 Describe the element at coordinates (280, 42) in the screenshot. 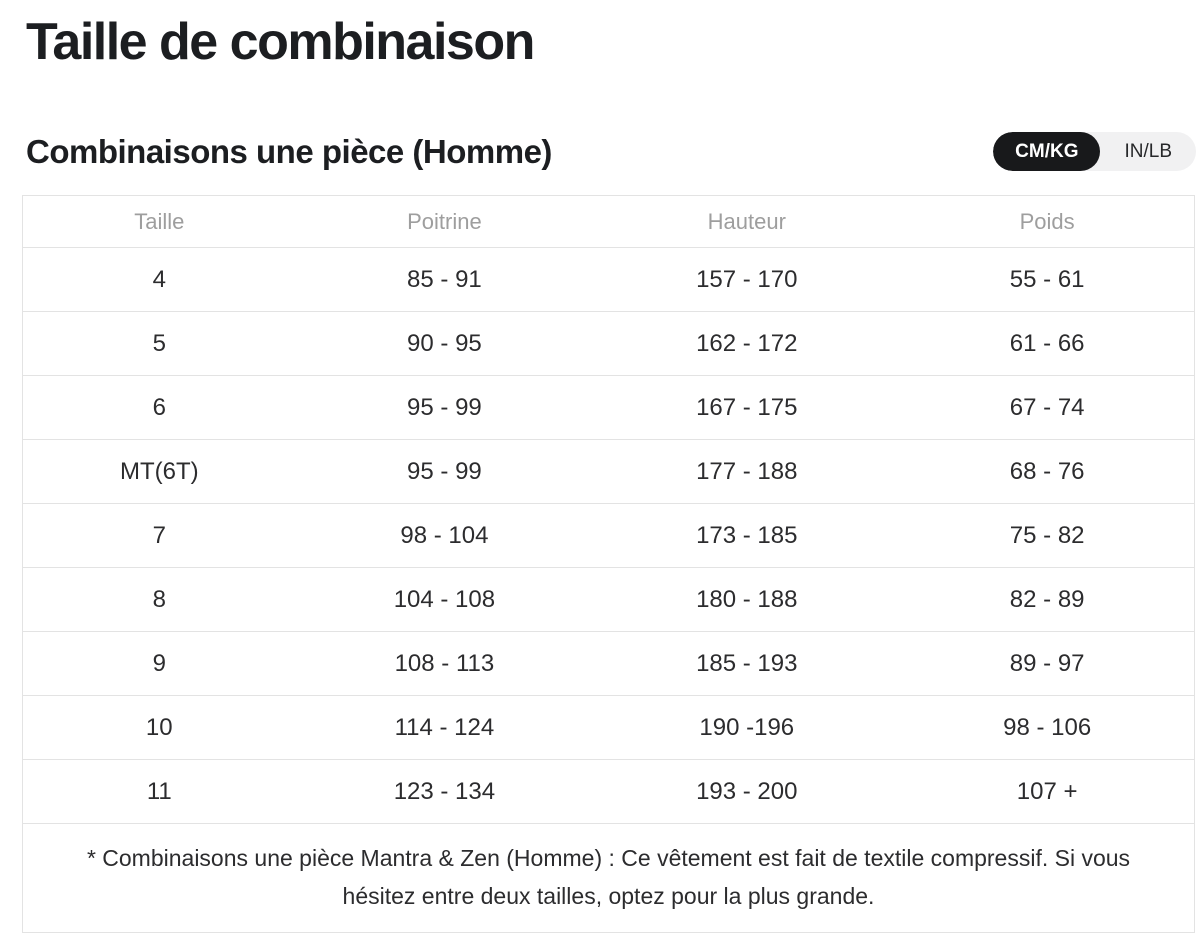

I see `page-title: Taille de combinaison` at that location.